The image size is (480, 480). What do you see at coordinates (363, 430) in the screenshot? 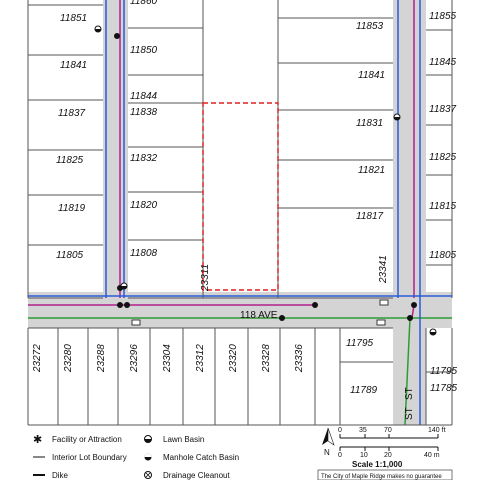
I see `scale-tick: 35` at bounding box center [363, 430].